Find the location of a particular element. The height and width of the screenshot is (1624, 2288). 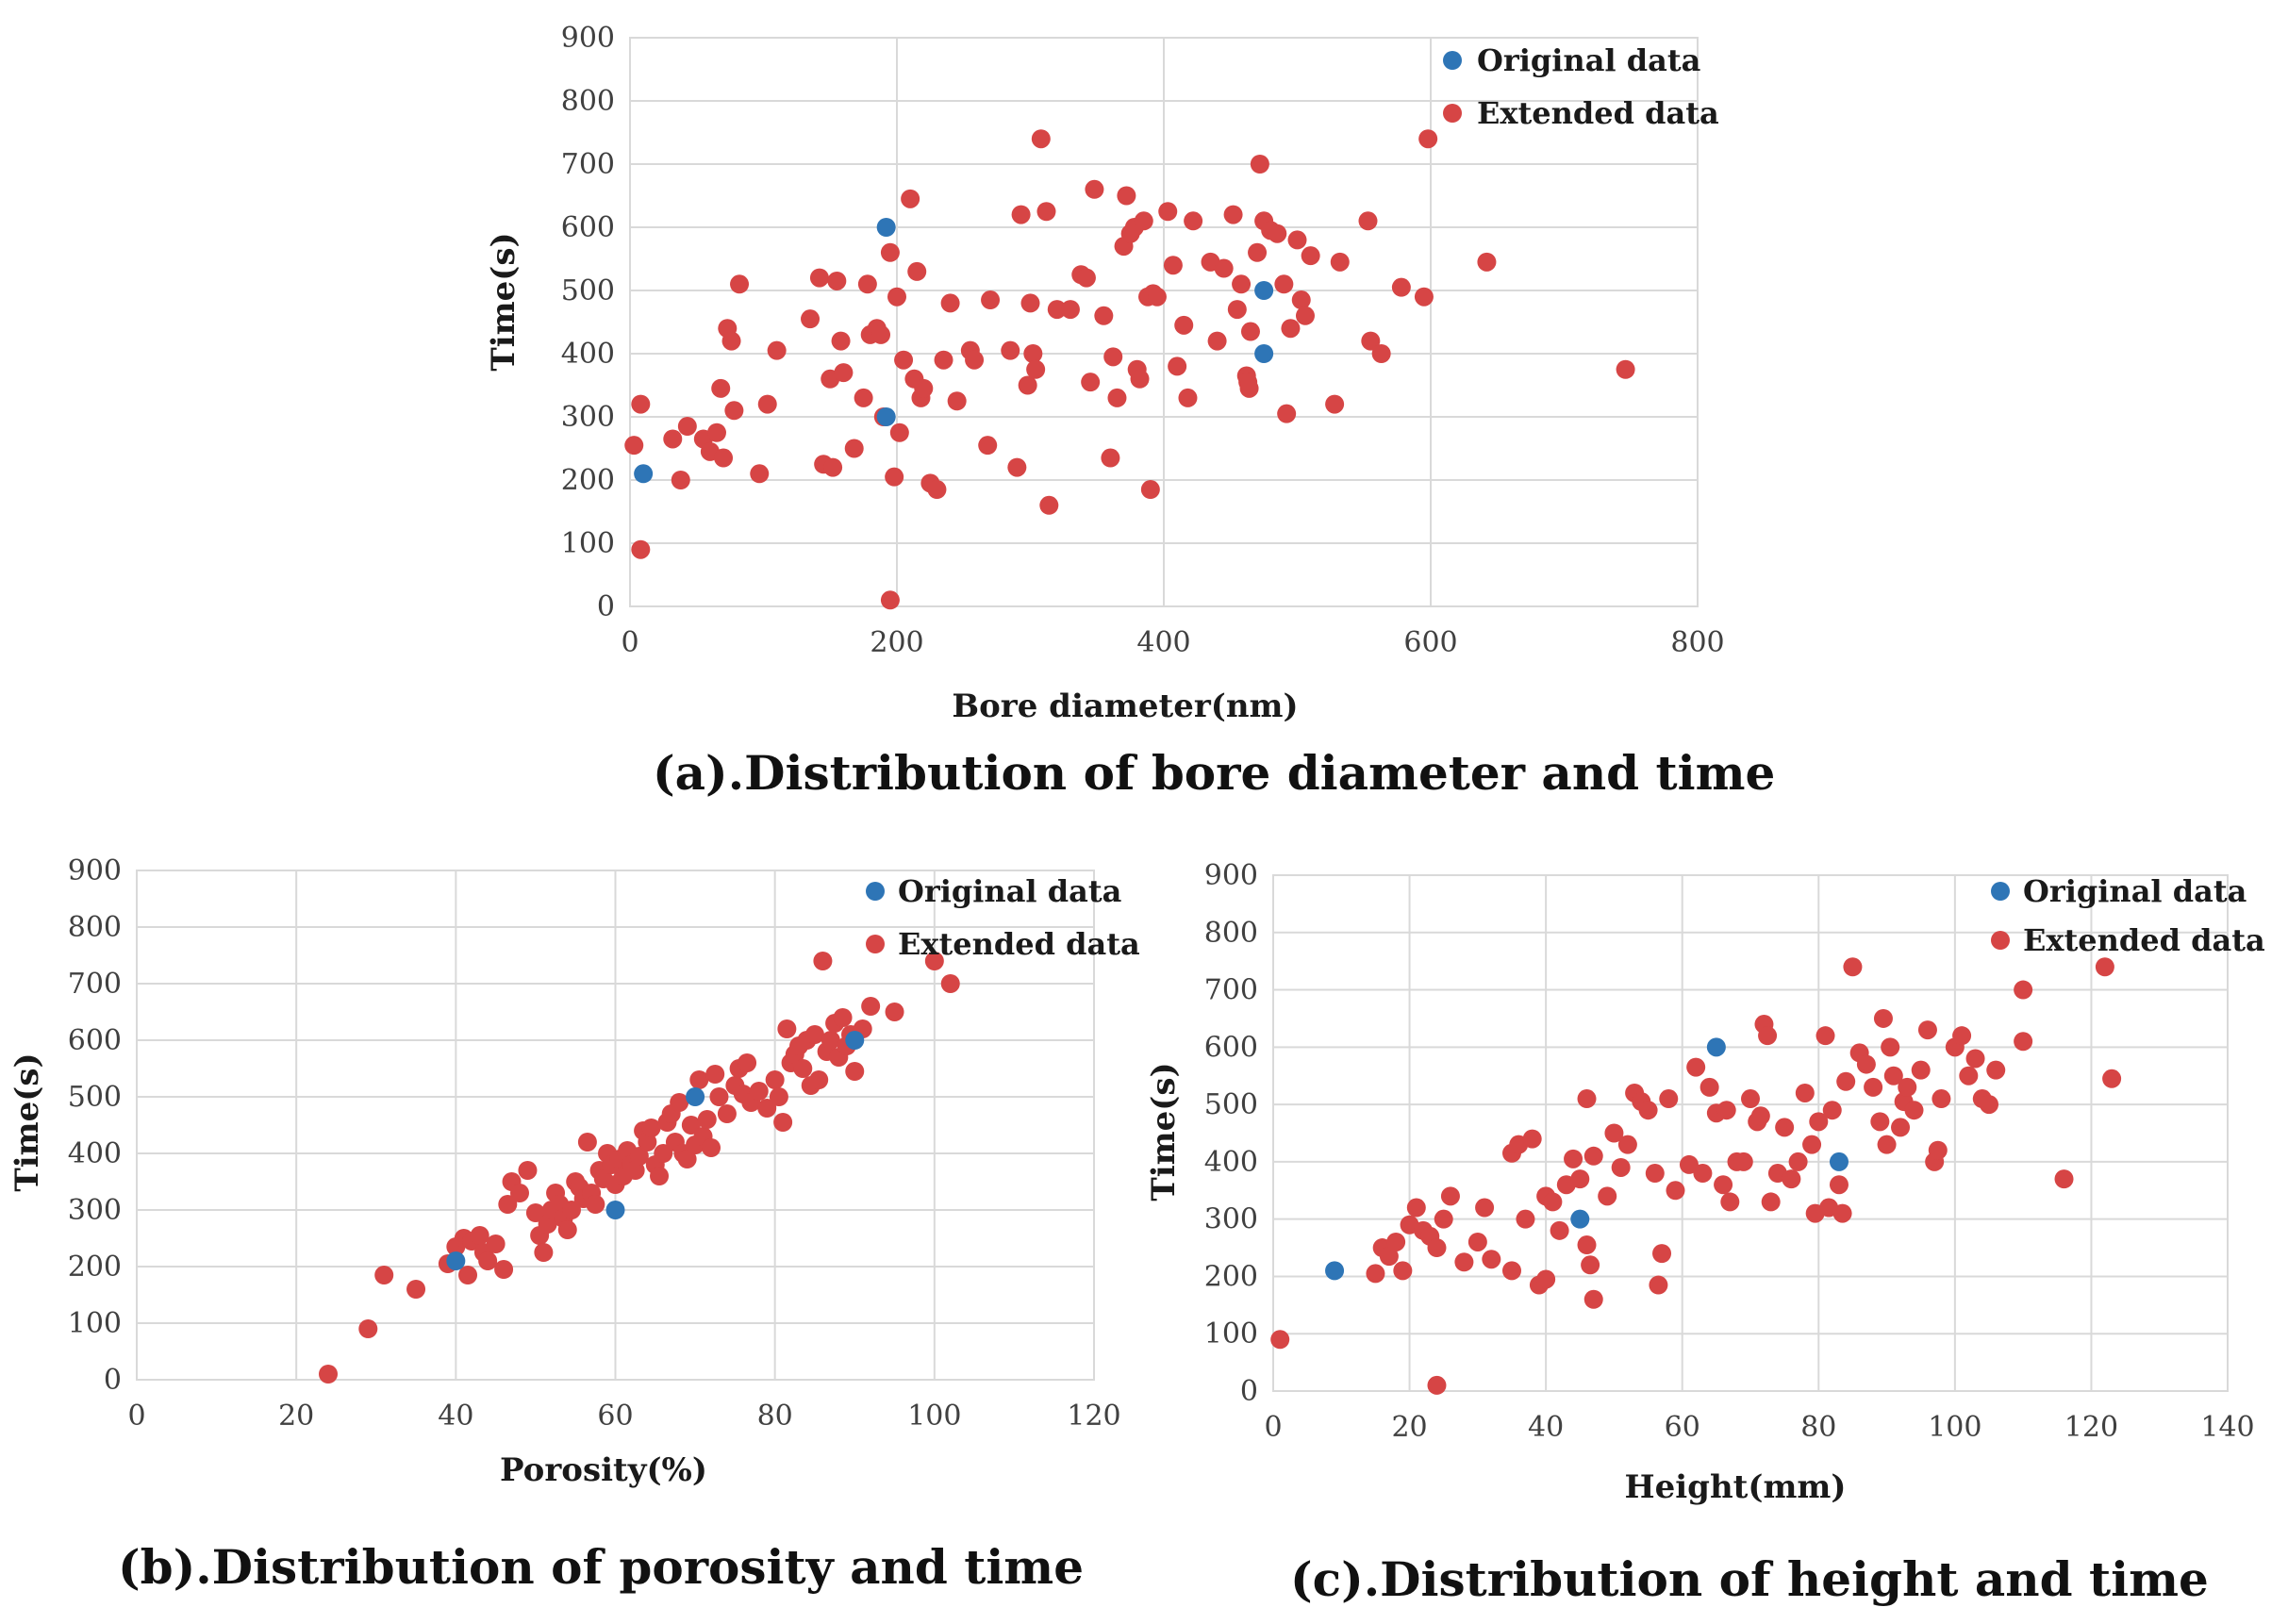

y-tick-label: 400 is located at coordinates (588, 354).